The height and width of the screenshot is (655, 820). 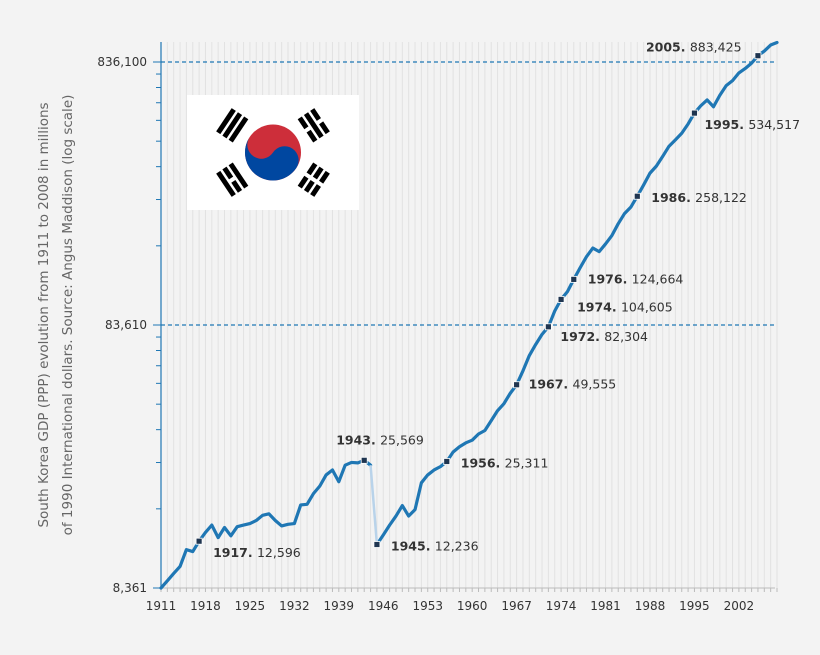 I want to click on series-line-segment, so click(x=266, y=524).